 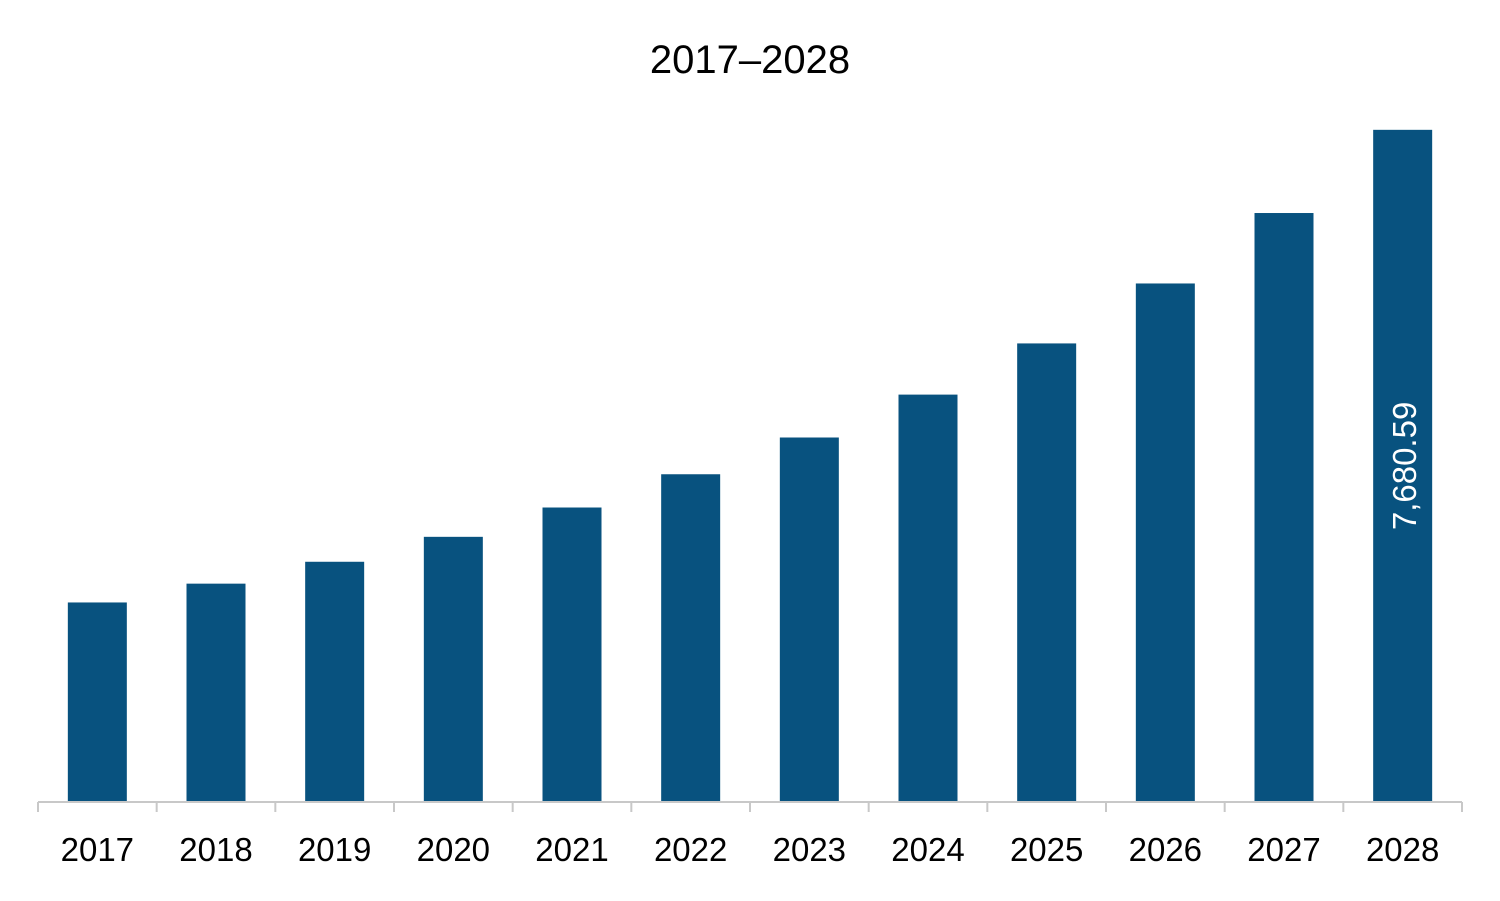 What do you see at coordinates (1165, 849) in the screenshot?
I see `x-tick-label-2026: 2026` at bounding box center [1165, 849].